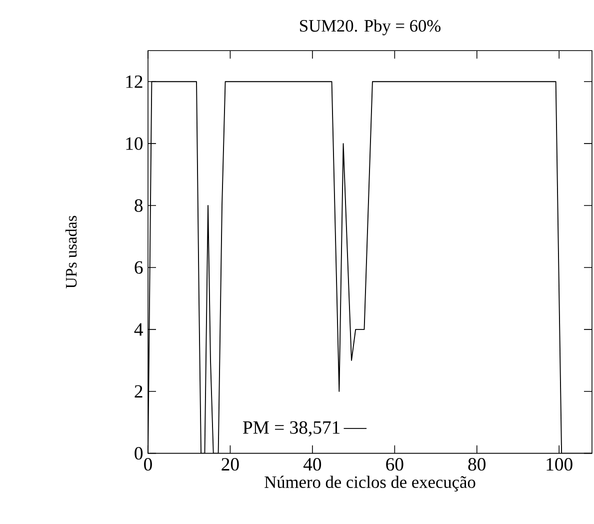  I want to click on chart-title: SUM20. Pby = 60%, so click(370, 28).